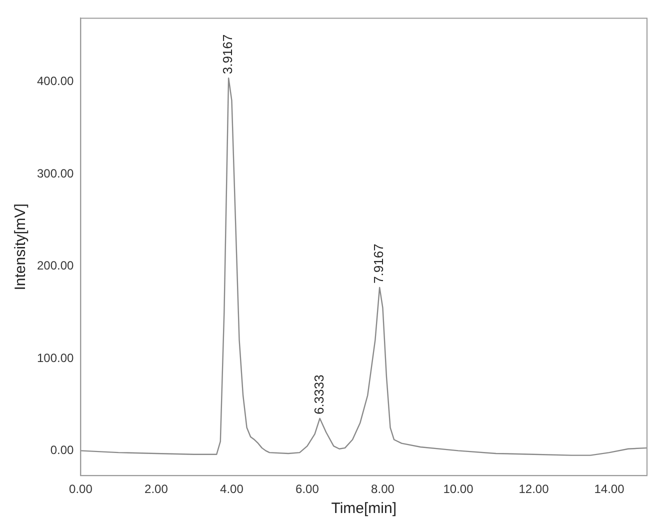  I want to click on y-tick-label: 0.00, so click(62, 450).